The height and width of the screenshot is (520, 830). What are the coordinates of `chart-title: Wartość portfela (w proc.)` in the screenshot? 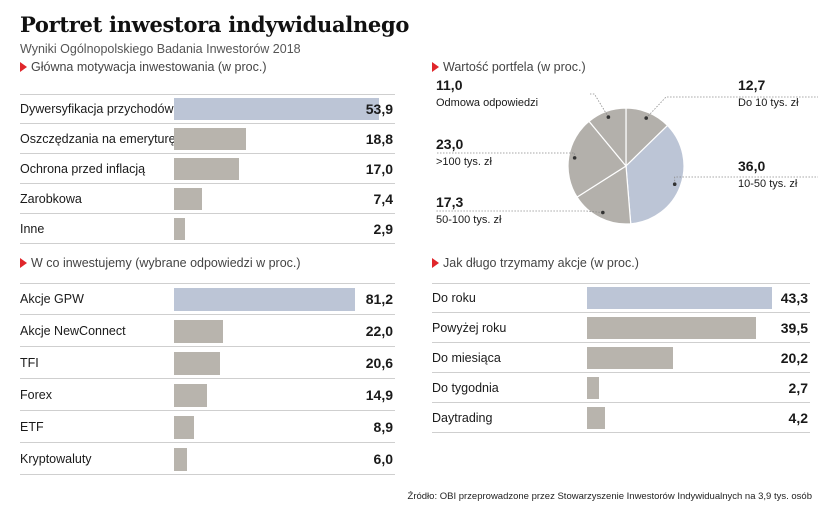 It's located at (514, 67).